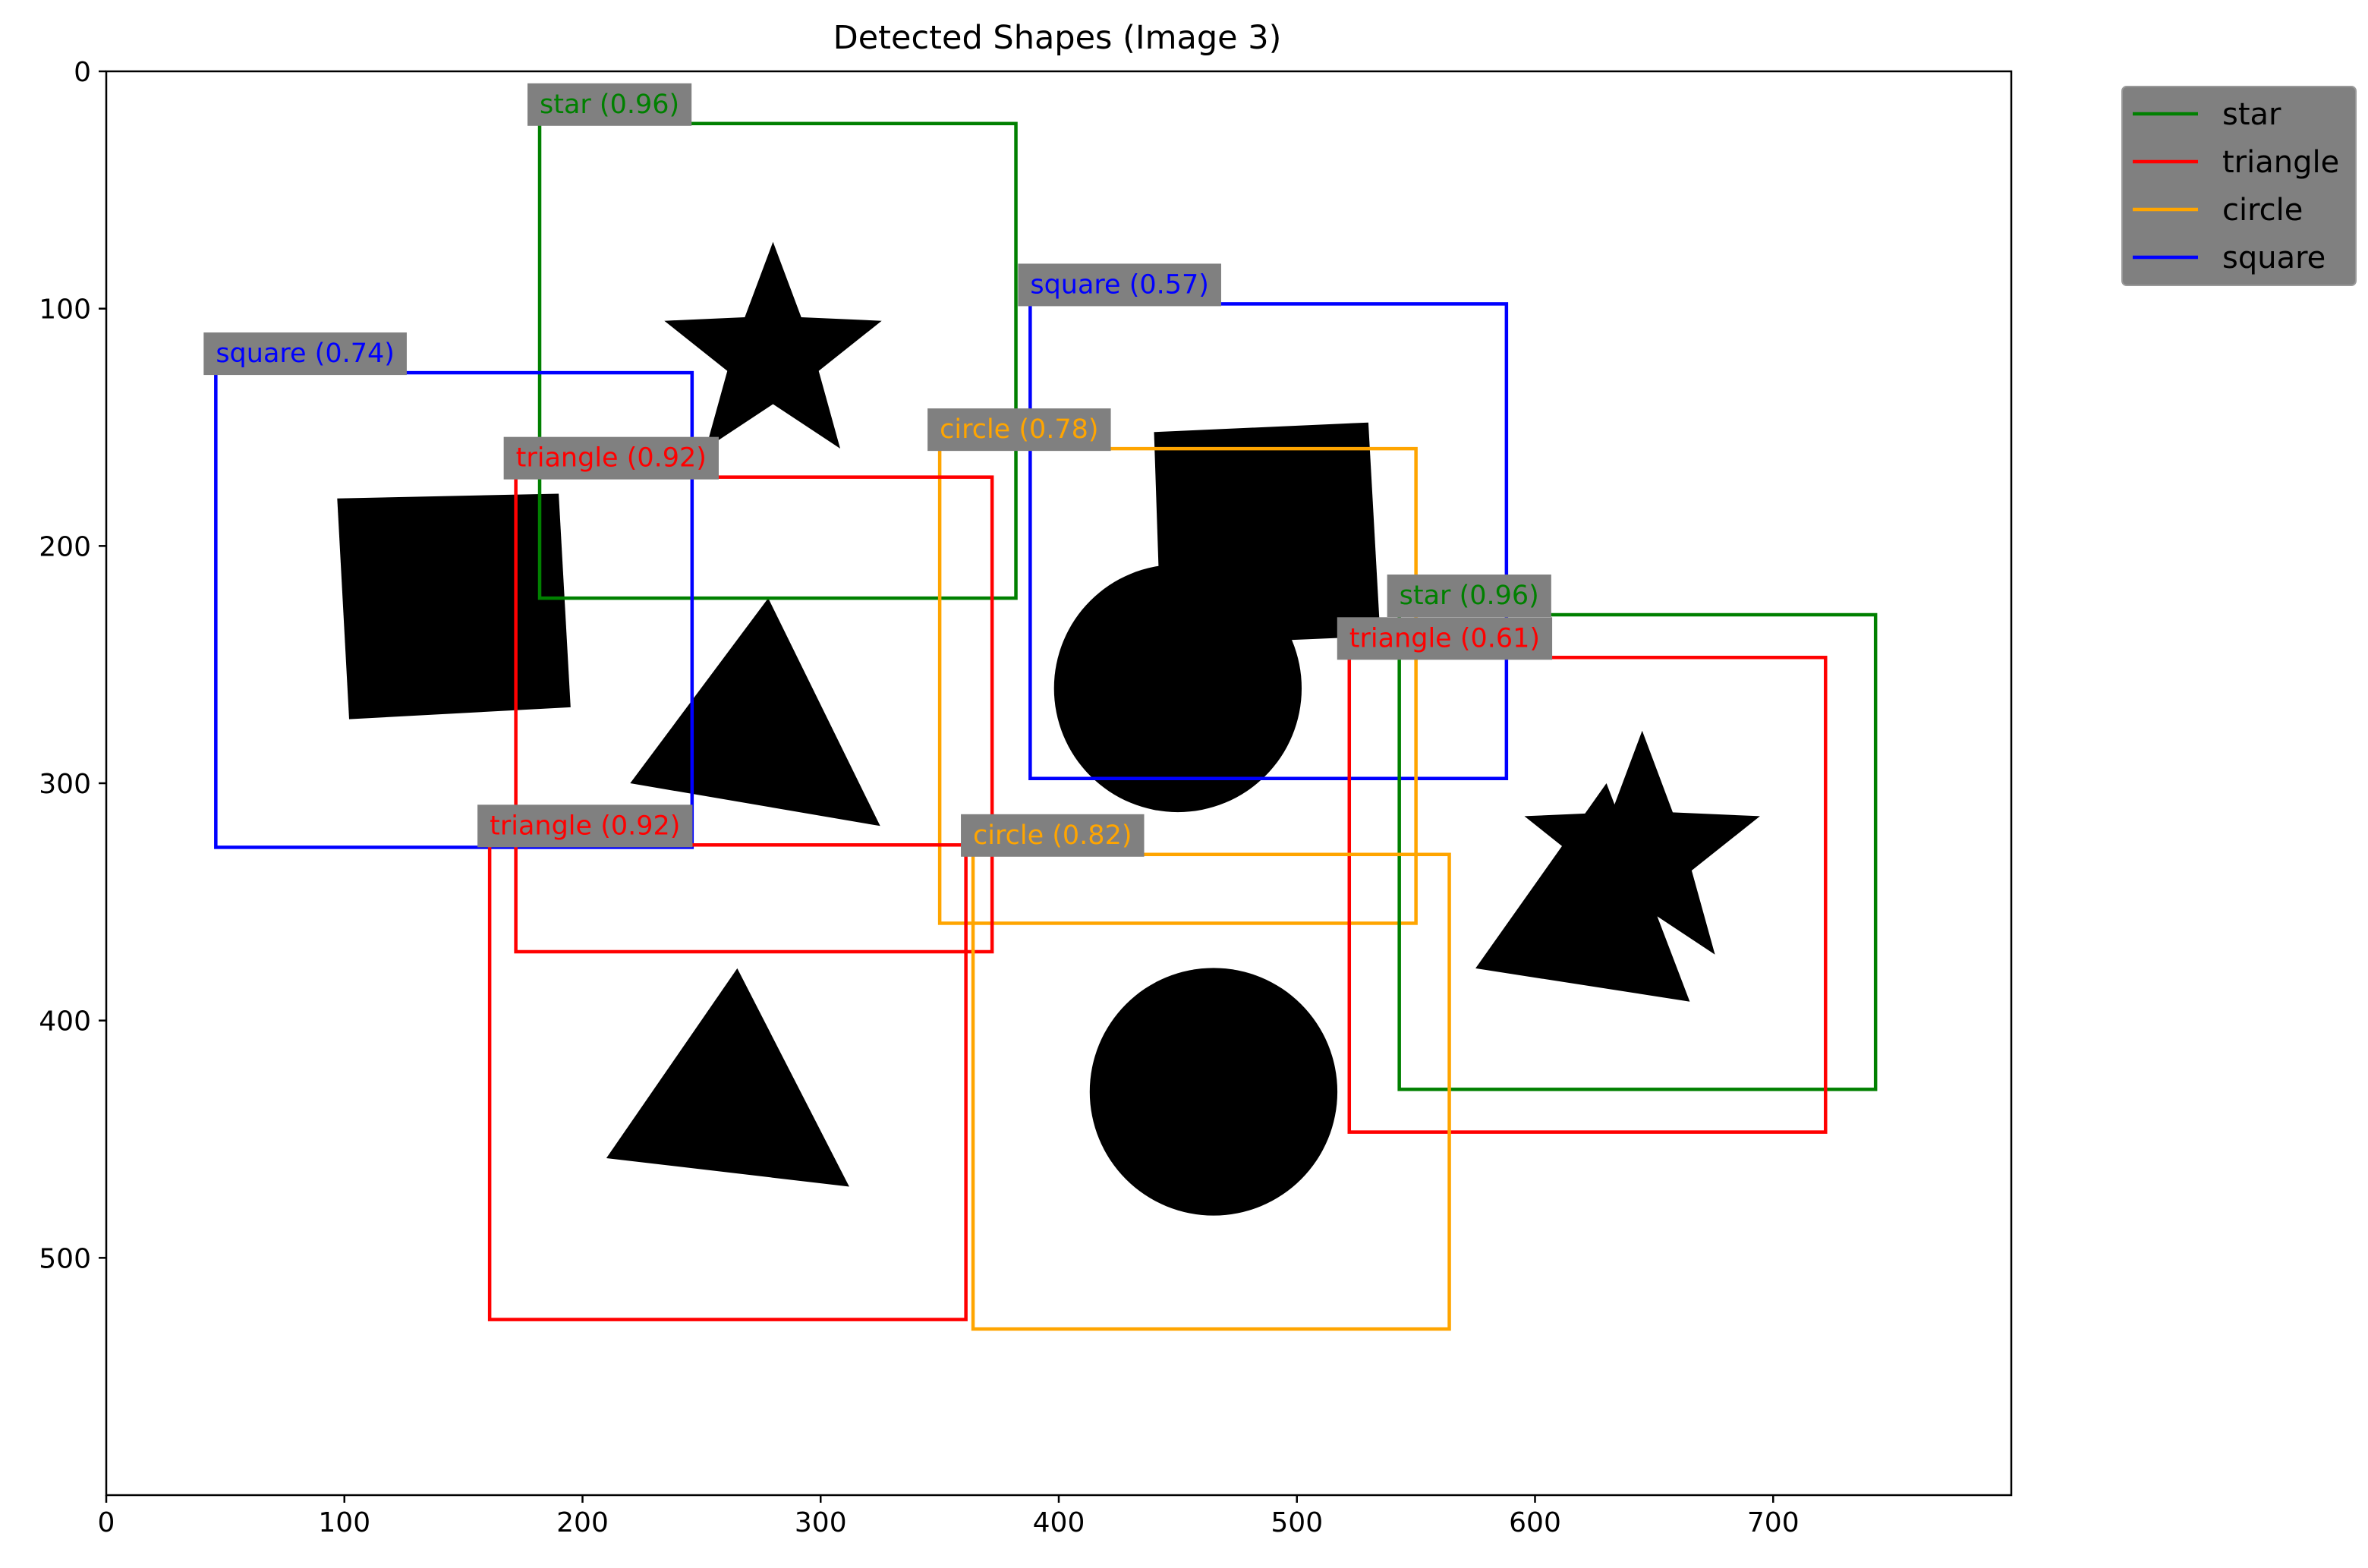  What do you see at coordinates (582, 1522) in the screenshot?
I see `x-tick-label: 200` at bounding box center [582, 1522].